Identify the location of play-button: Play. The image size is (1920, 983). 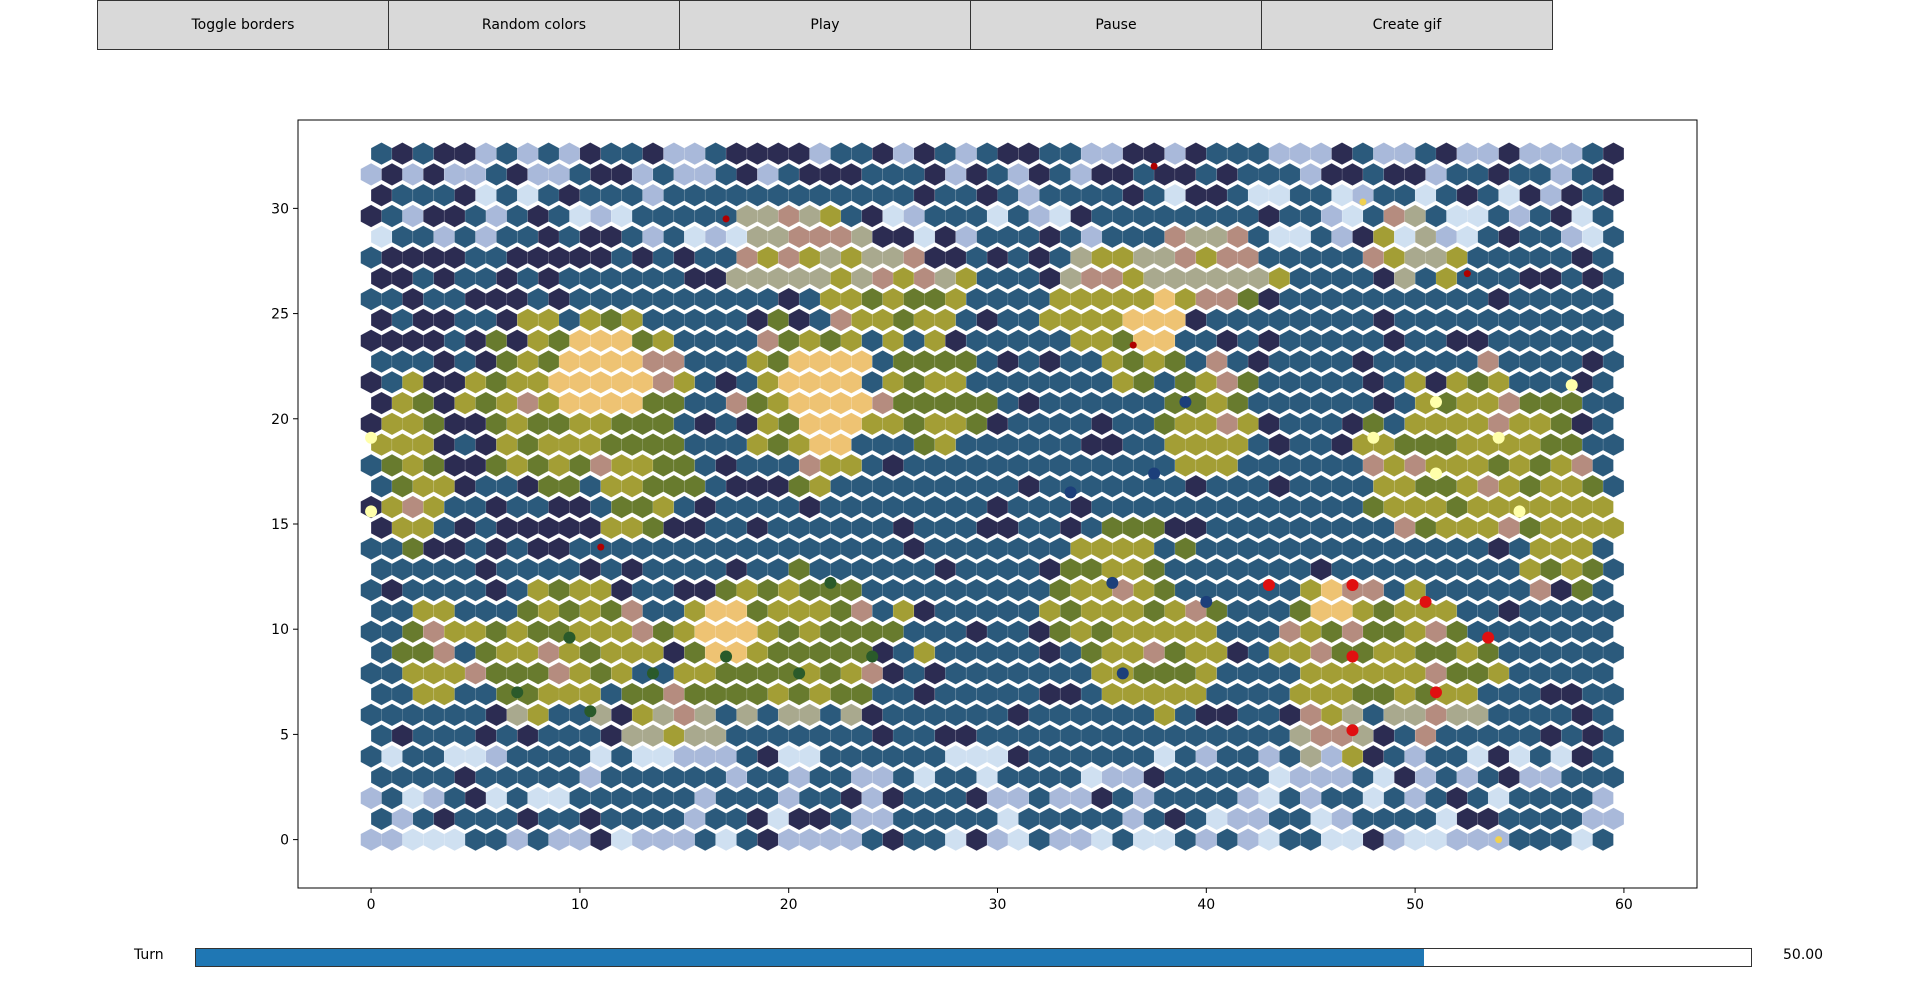
(825, 25).